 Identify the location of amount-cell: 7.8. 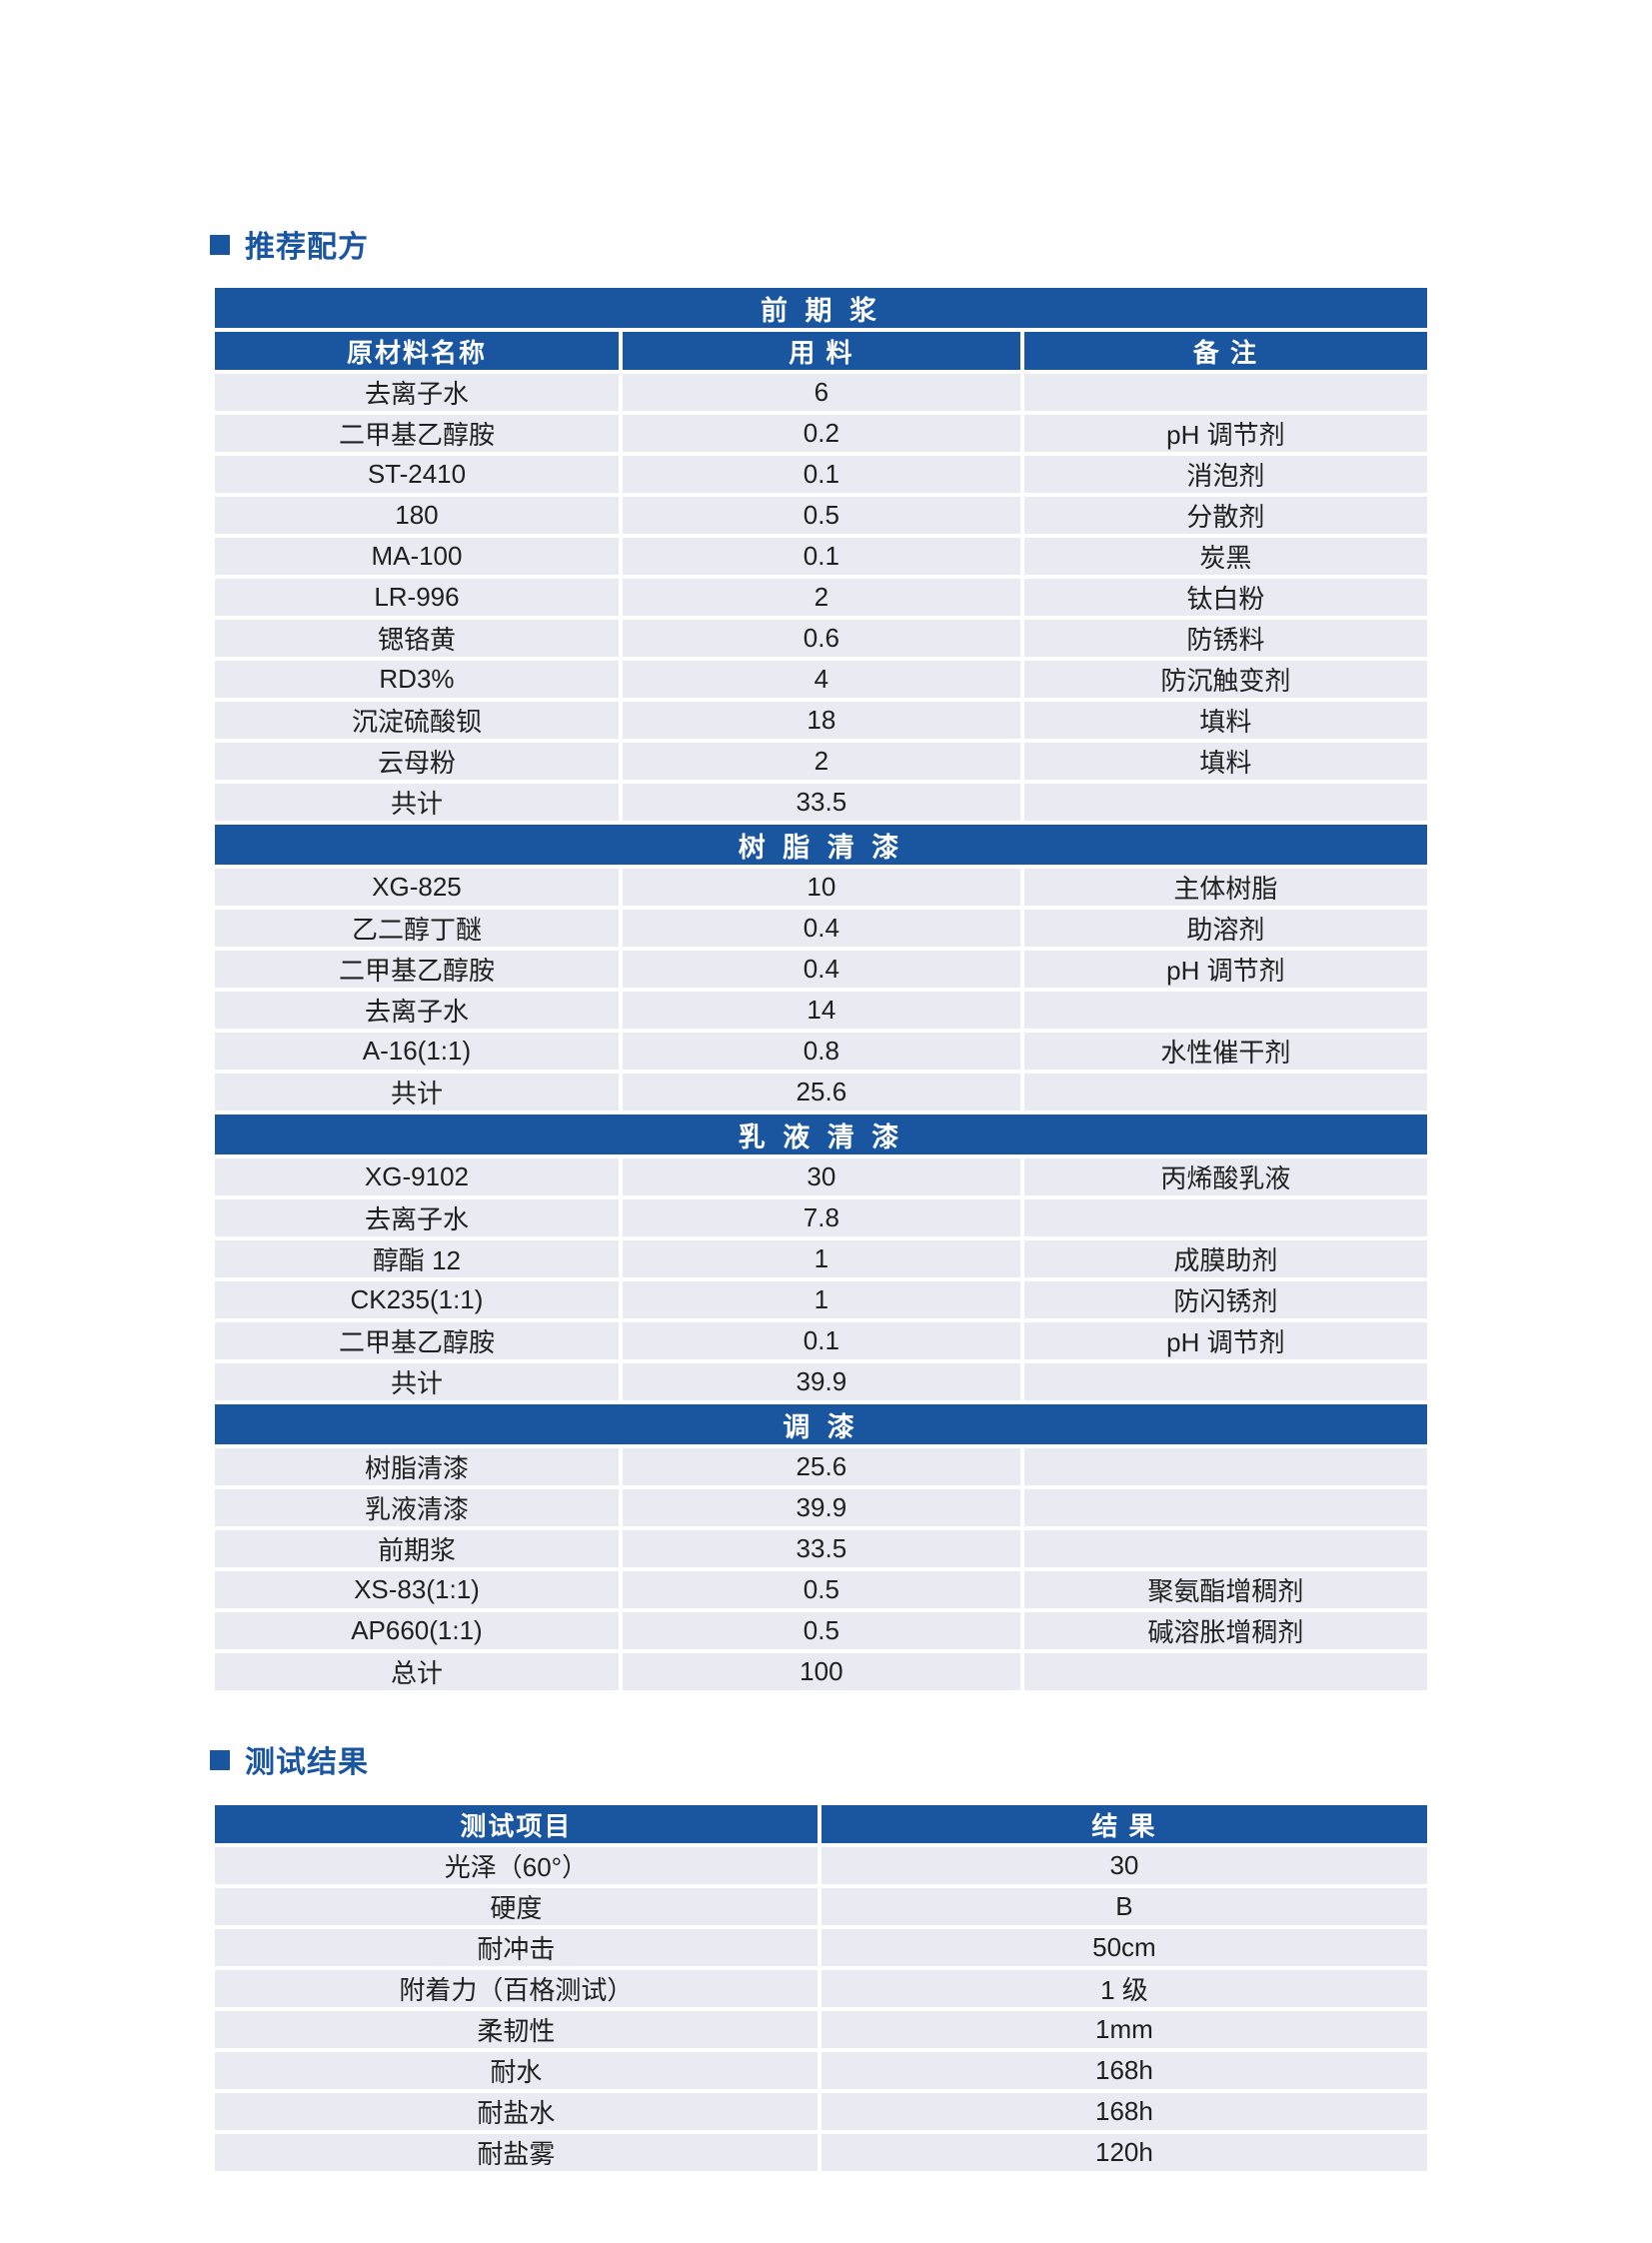
(821, 1217).